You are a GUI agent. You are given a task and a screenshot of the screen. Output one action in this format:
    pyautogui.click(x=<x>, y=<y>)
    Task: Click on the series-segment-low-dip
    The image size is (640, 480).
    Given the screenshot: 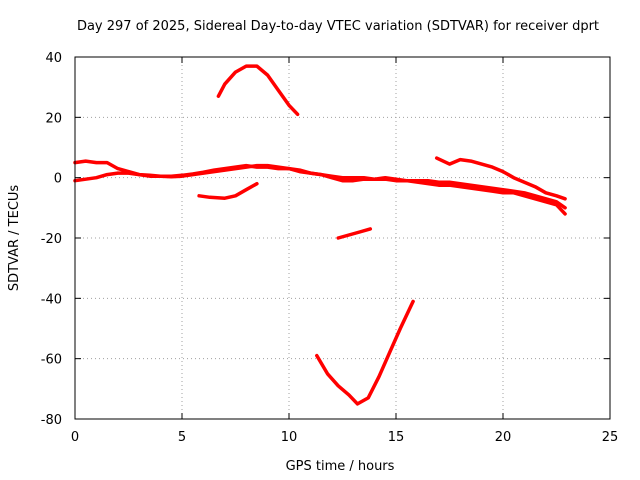 What is the action you would take?
    pyautogui.click(x=228, y=190)
    